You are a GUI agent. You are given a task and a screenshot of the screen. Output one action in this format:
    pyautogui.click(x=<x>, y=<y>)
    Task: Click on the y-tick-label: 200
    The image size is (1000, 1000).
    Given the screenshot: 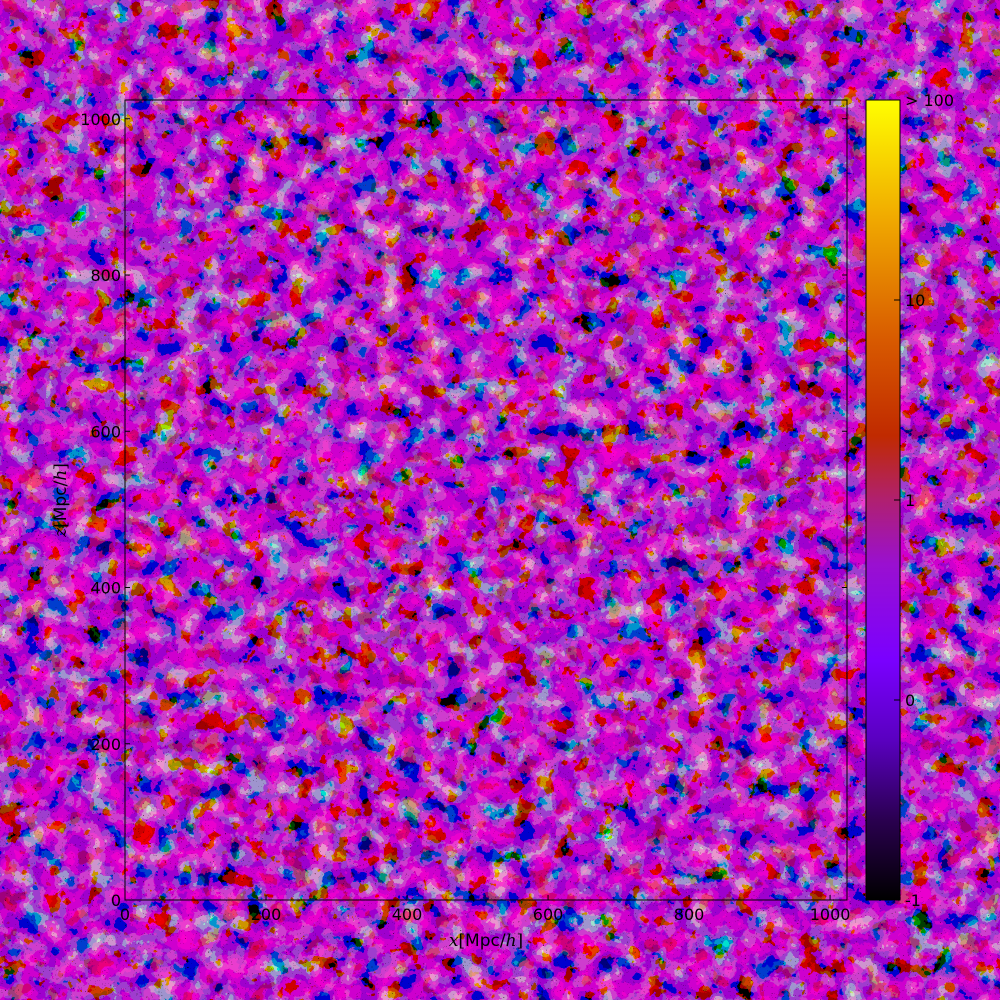 What is the action you would take?
    pyautogui.click(x=105, y=744)
    